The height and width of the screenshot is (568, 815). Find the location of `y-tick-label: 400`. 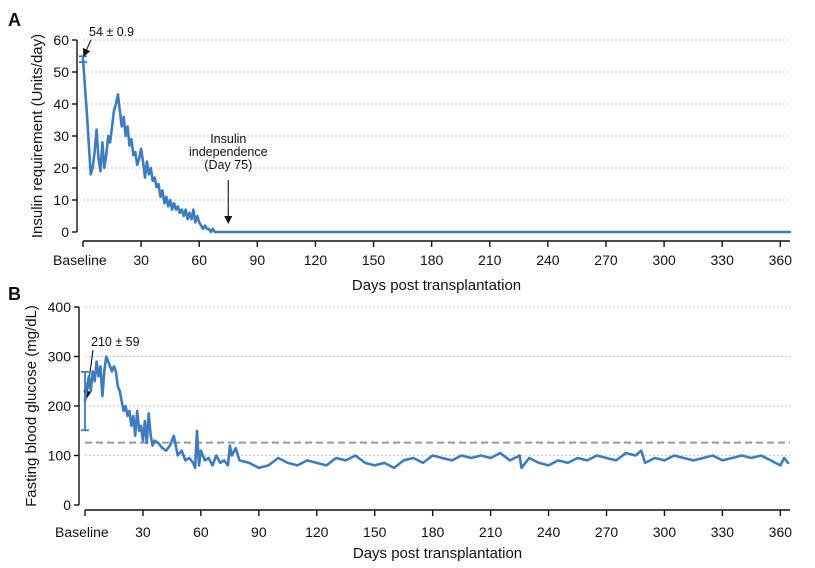

y-tick-label: 400 is located at coordinates (60, 307).